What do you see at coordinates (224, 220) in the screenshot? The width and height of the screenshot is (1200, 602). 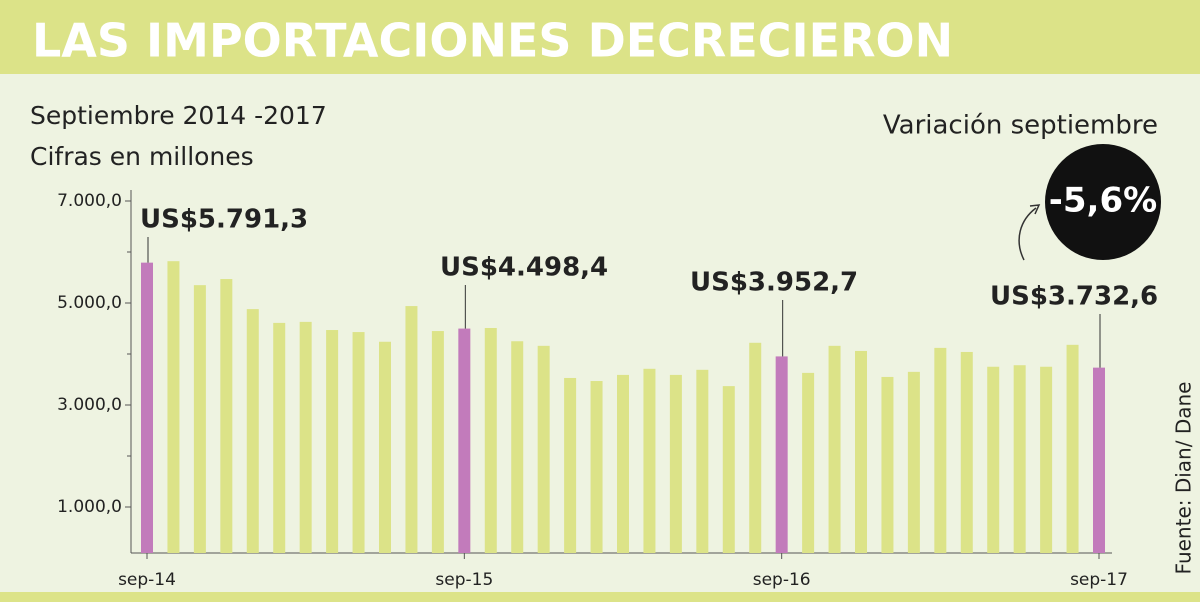 I see `value-label: US$5.791,3` at bounding box center [224, 220].